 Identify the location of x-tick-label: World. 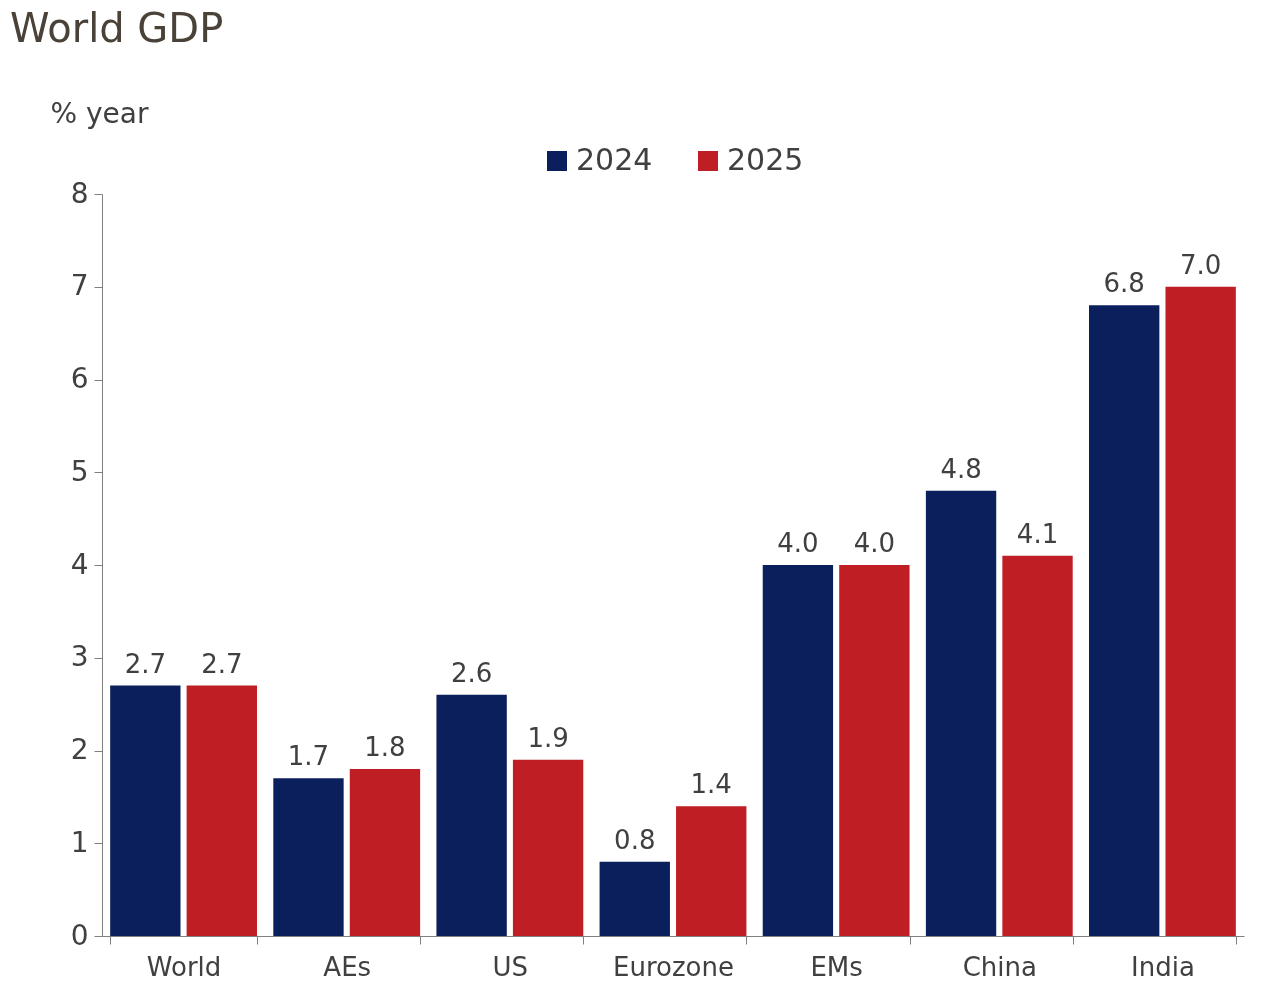
(184, 966).